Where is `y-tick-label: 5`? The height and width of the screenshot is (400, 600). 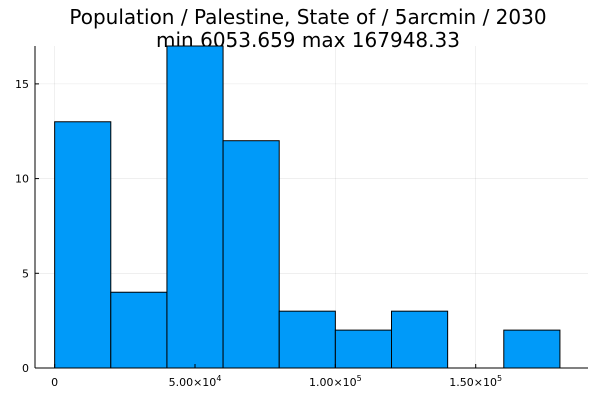 y-tick-label: 5 is located at coordinates (25, 273).